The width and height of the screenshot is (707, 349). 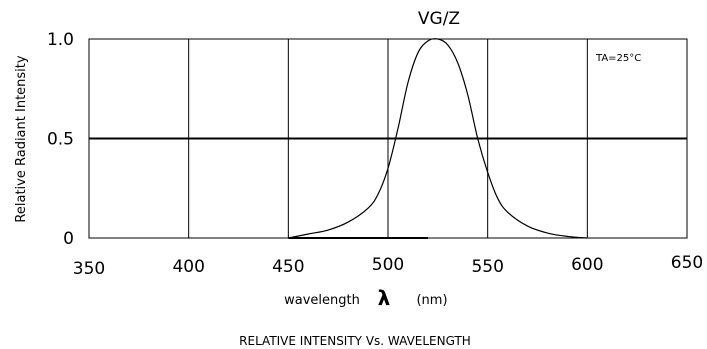 I want to click on x-tick-label: 600, so click(x=587, y=265).